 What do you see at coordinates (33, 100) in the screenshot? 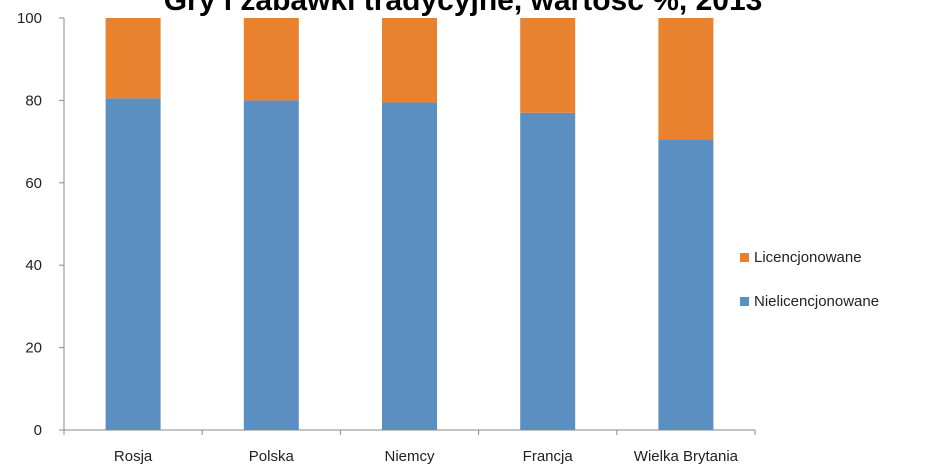
I see `y-tick-label: 80` at bounding box center [33, 100].